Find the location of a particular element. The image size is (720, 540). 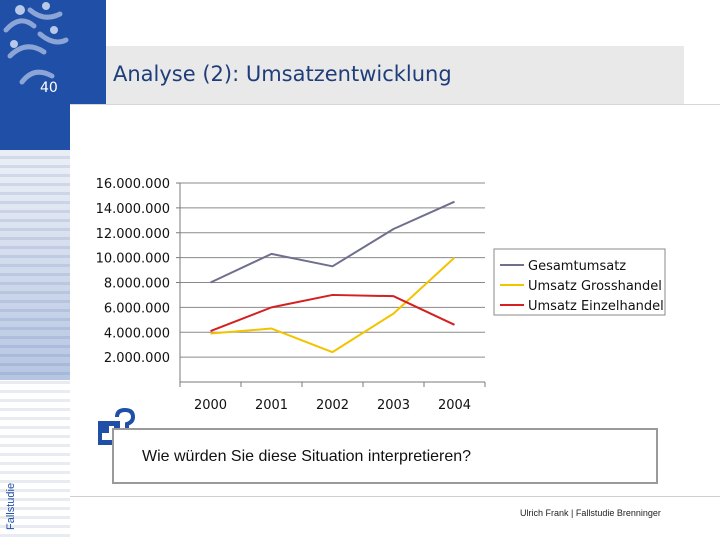

left-fade is located at coordinates (35, 275).